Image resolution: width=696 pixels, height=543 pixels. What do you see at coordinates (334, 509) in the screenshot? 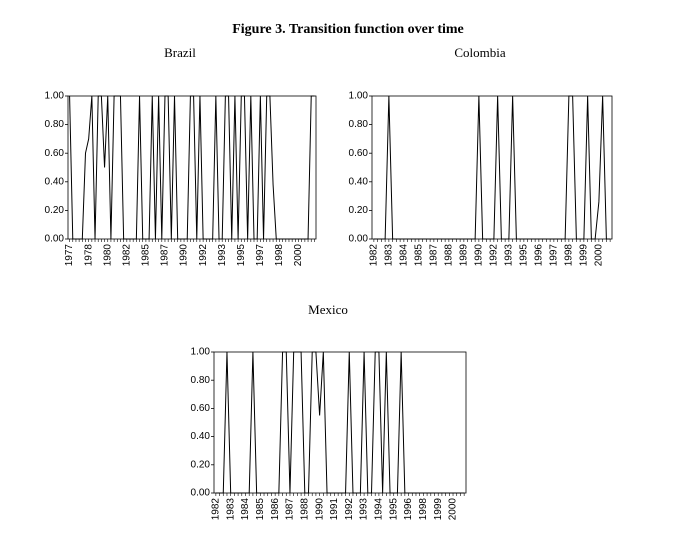
I see `x-tick-label: 1991` at bounding box center [334, 509].